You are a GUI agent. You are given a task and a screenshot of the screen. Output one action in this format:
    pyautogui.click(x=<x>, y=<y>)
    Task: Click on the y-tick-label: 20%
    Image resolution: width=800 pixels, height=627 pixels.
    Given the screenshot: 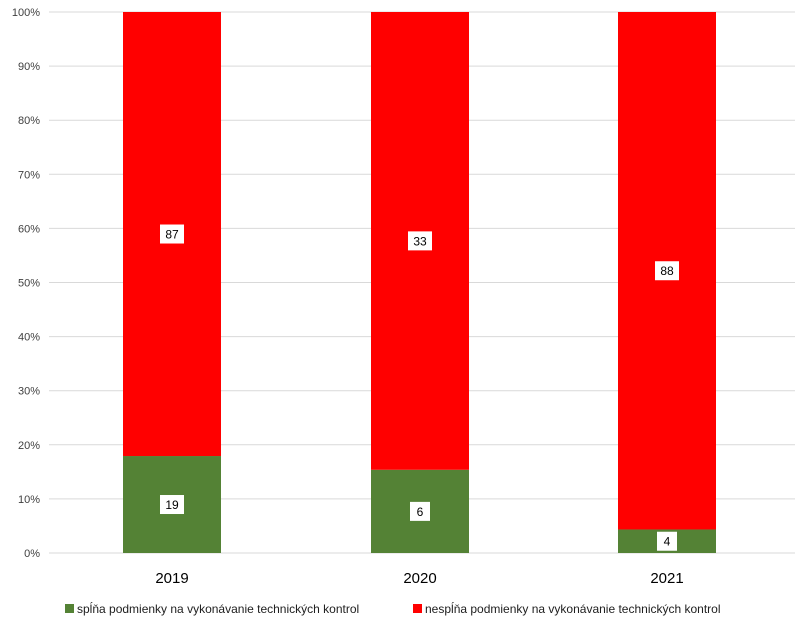 What is the action you would take?
    pyautogui.click(x=29, y=446)
    